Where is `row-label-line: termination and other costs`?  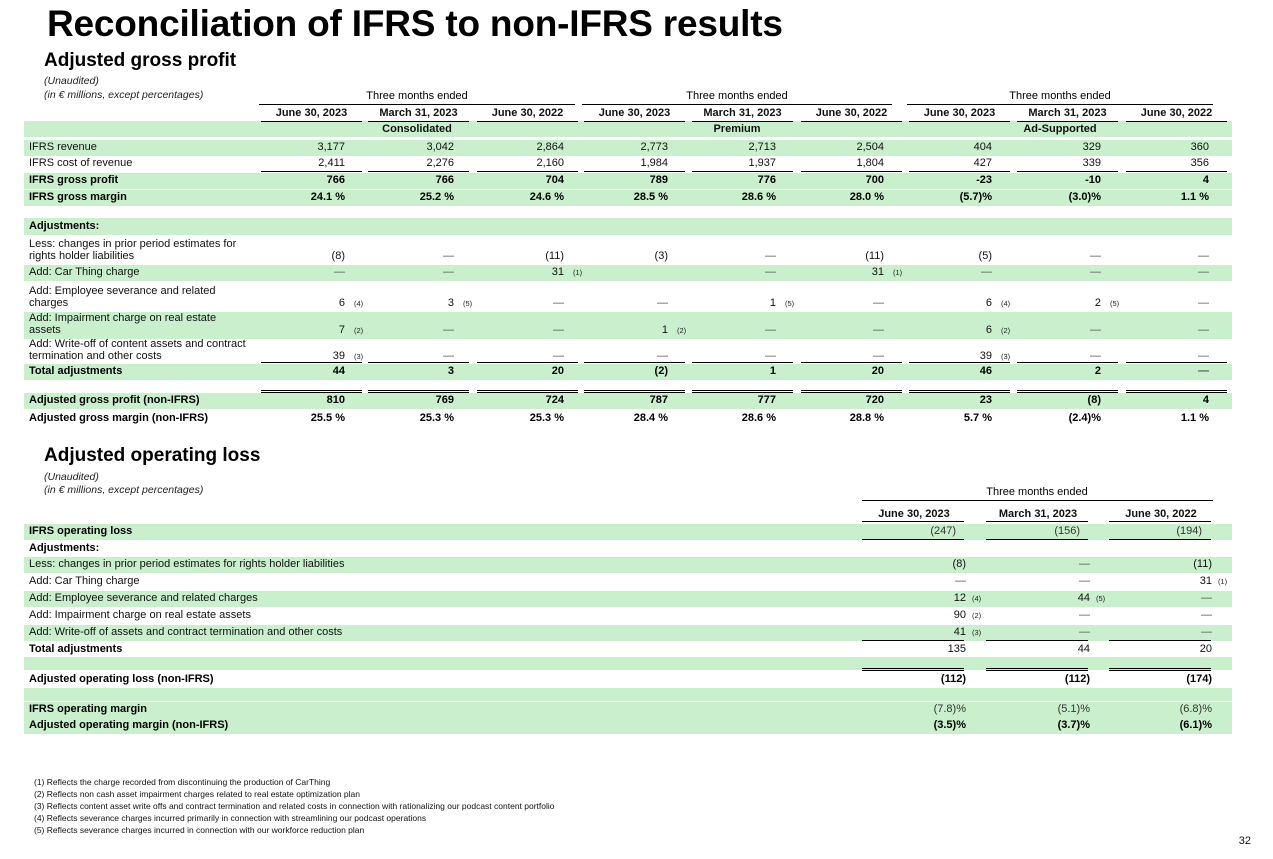 row-label-line: termination and other costs is located at coordinates (95, 356).